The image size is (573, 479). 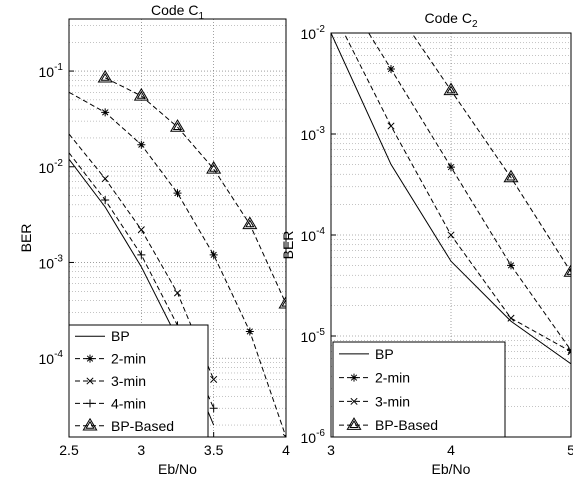 I want to click on subplot-title: Code C2, so click(x=450, y=20).